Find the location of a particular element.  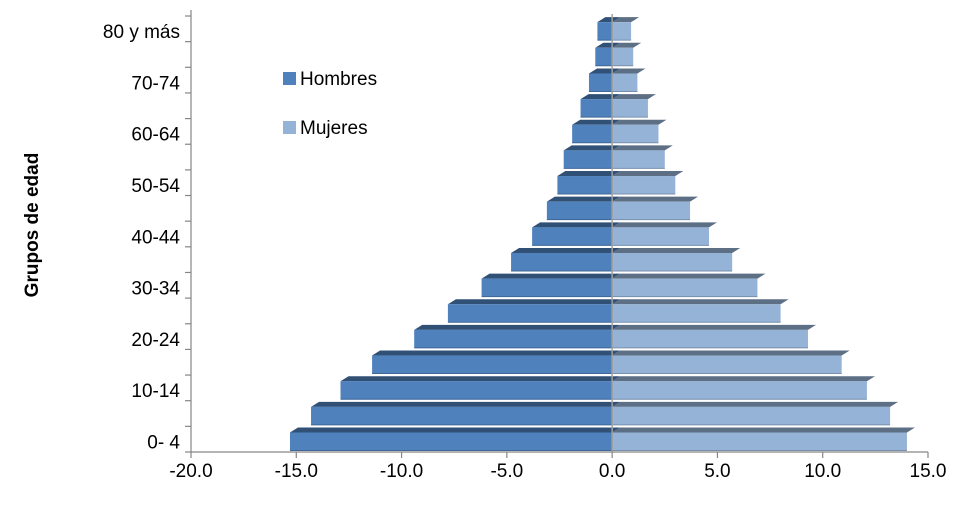

x-tick-label: -15.0 is located at coordinates (296, 471).